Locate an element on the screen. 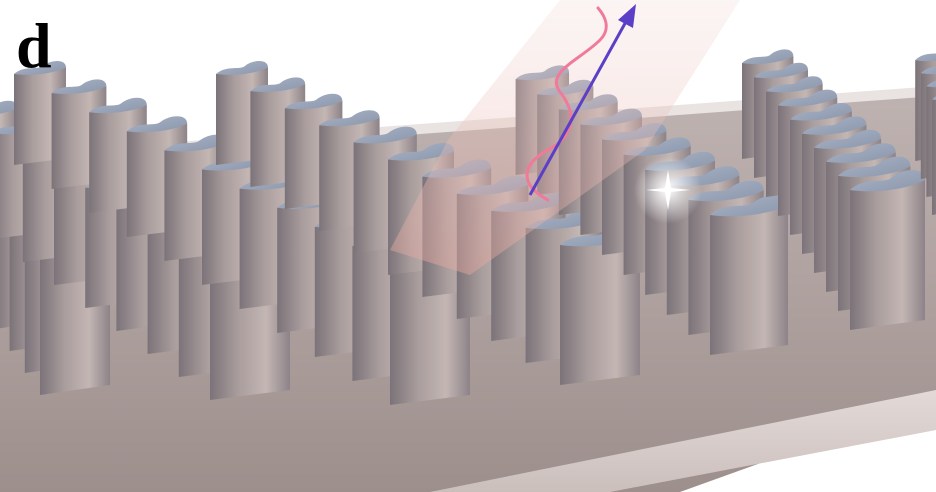 The image size is (936, 492). panel-label: d is located at coordinates (34, 45).